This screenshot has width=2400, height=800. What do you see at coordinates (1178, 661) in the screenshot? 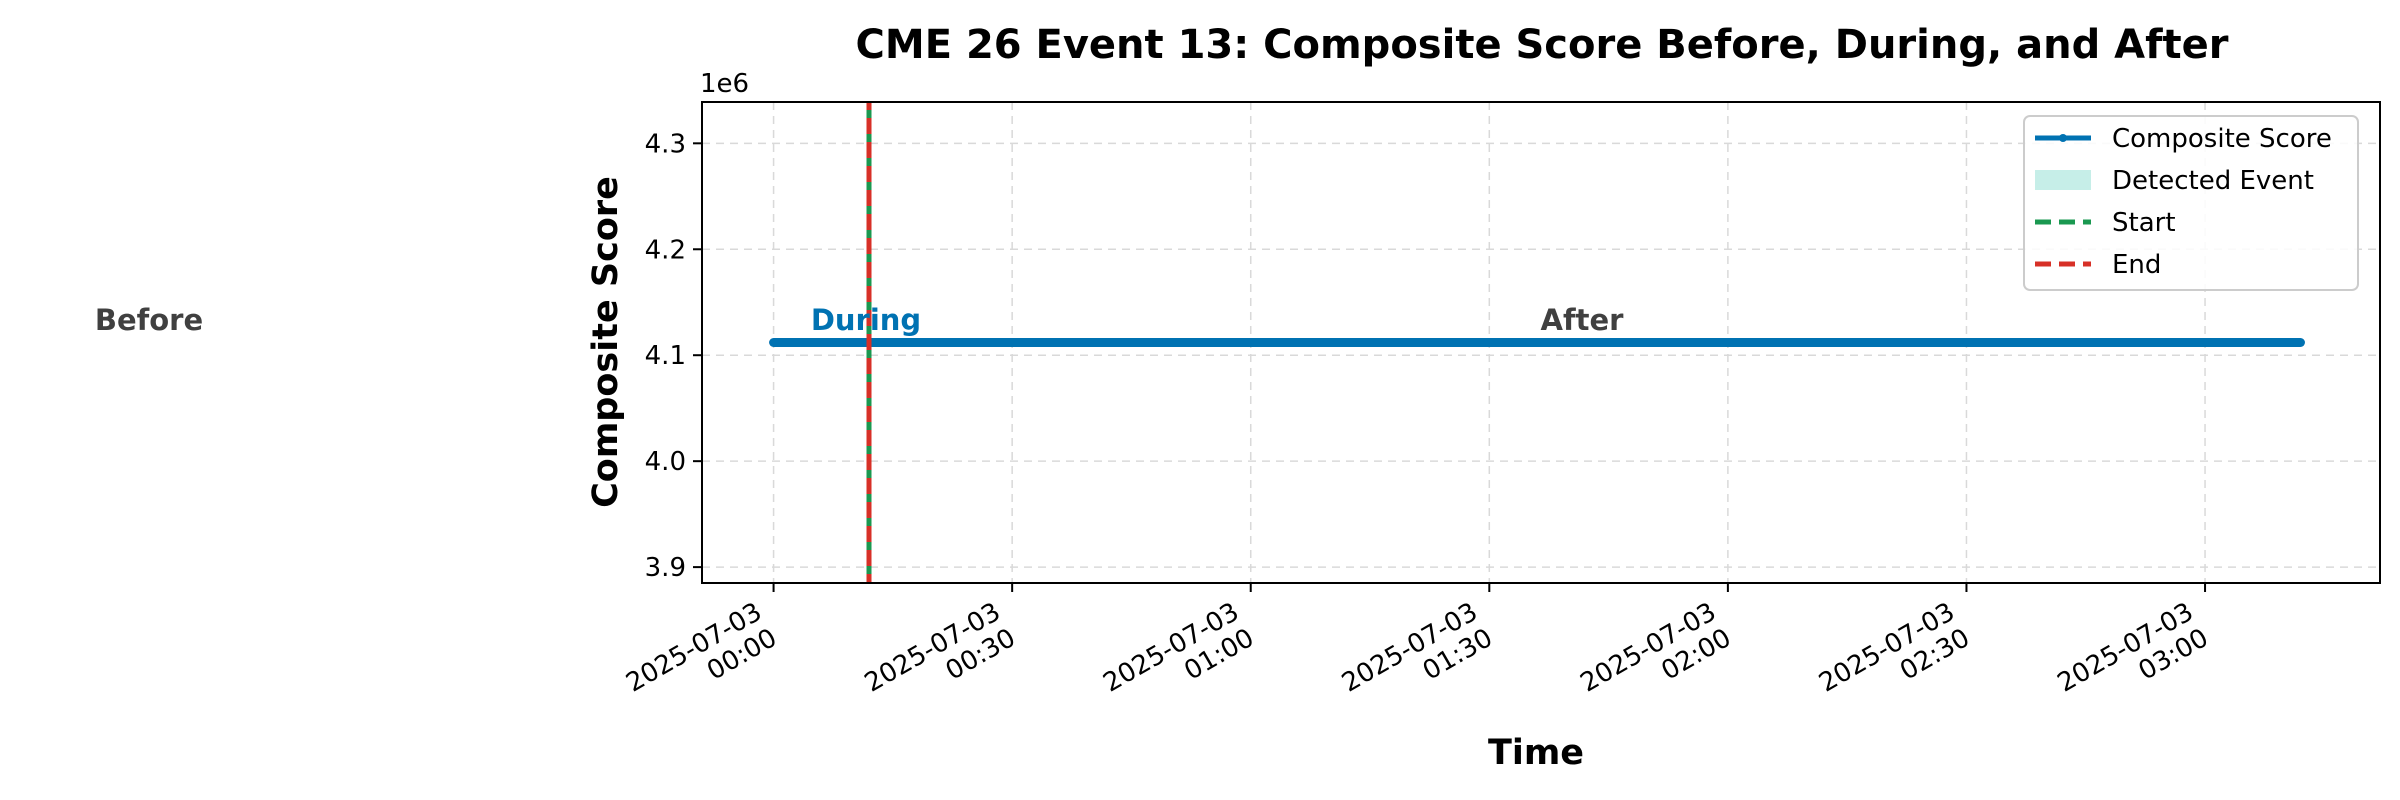
I see `x-tick-label: 2025-07-0301:00` at bounding box center [1178, 661].